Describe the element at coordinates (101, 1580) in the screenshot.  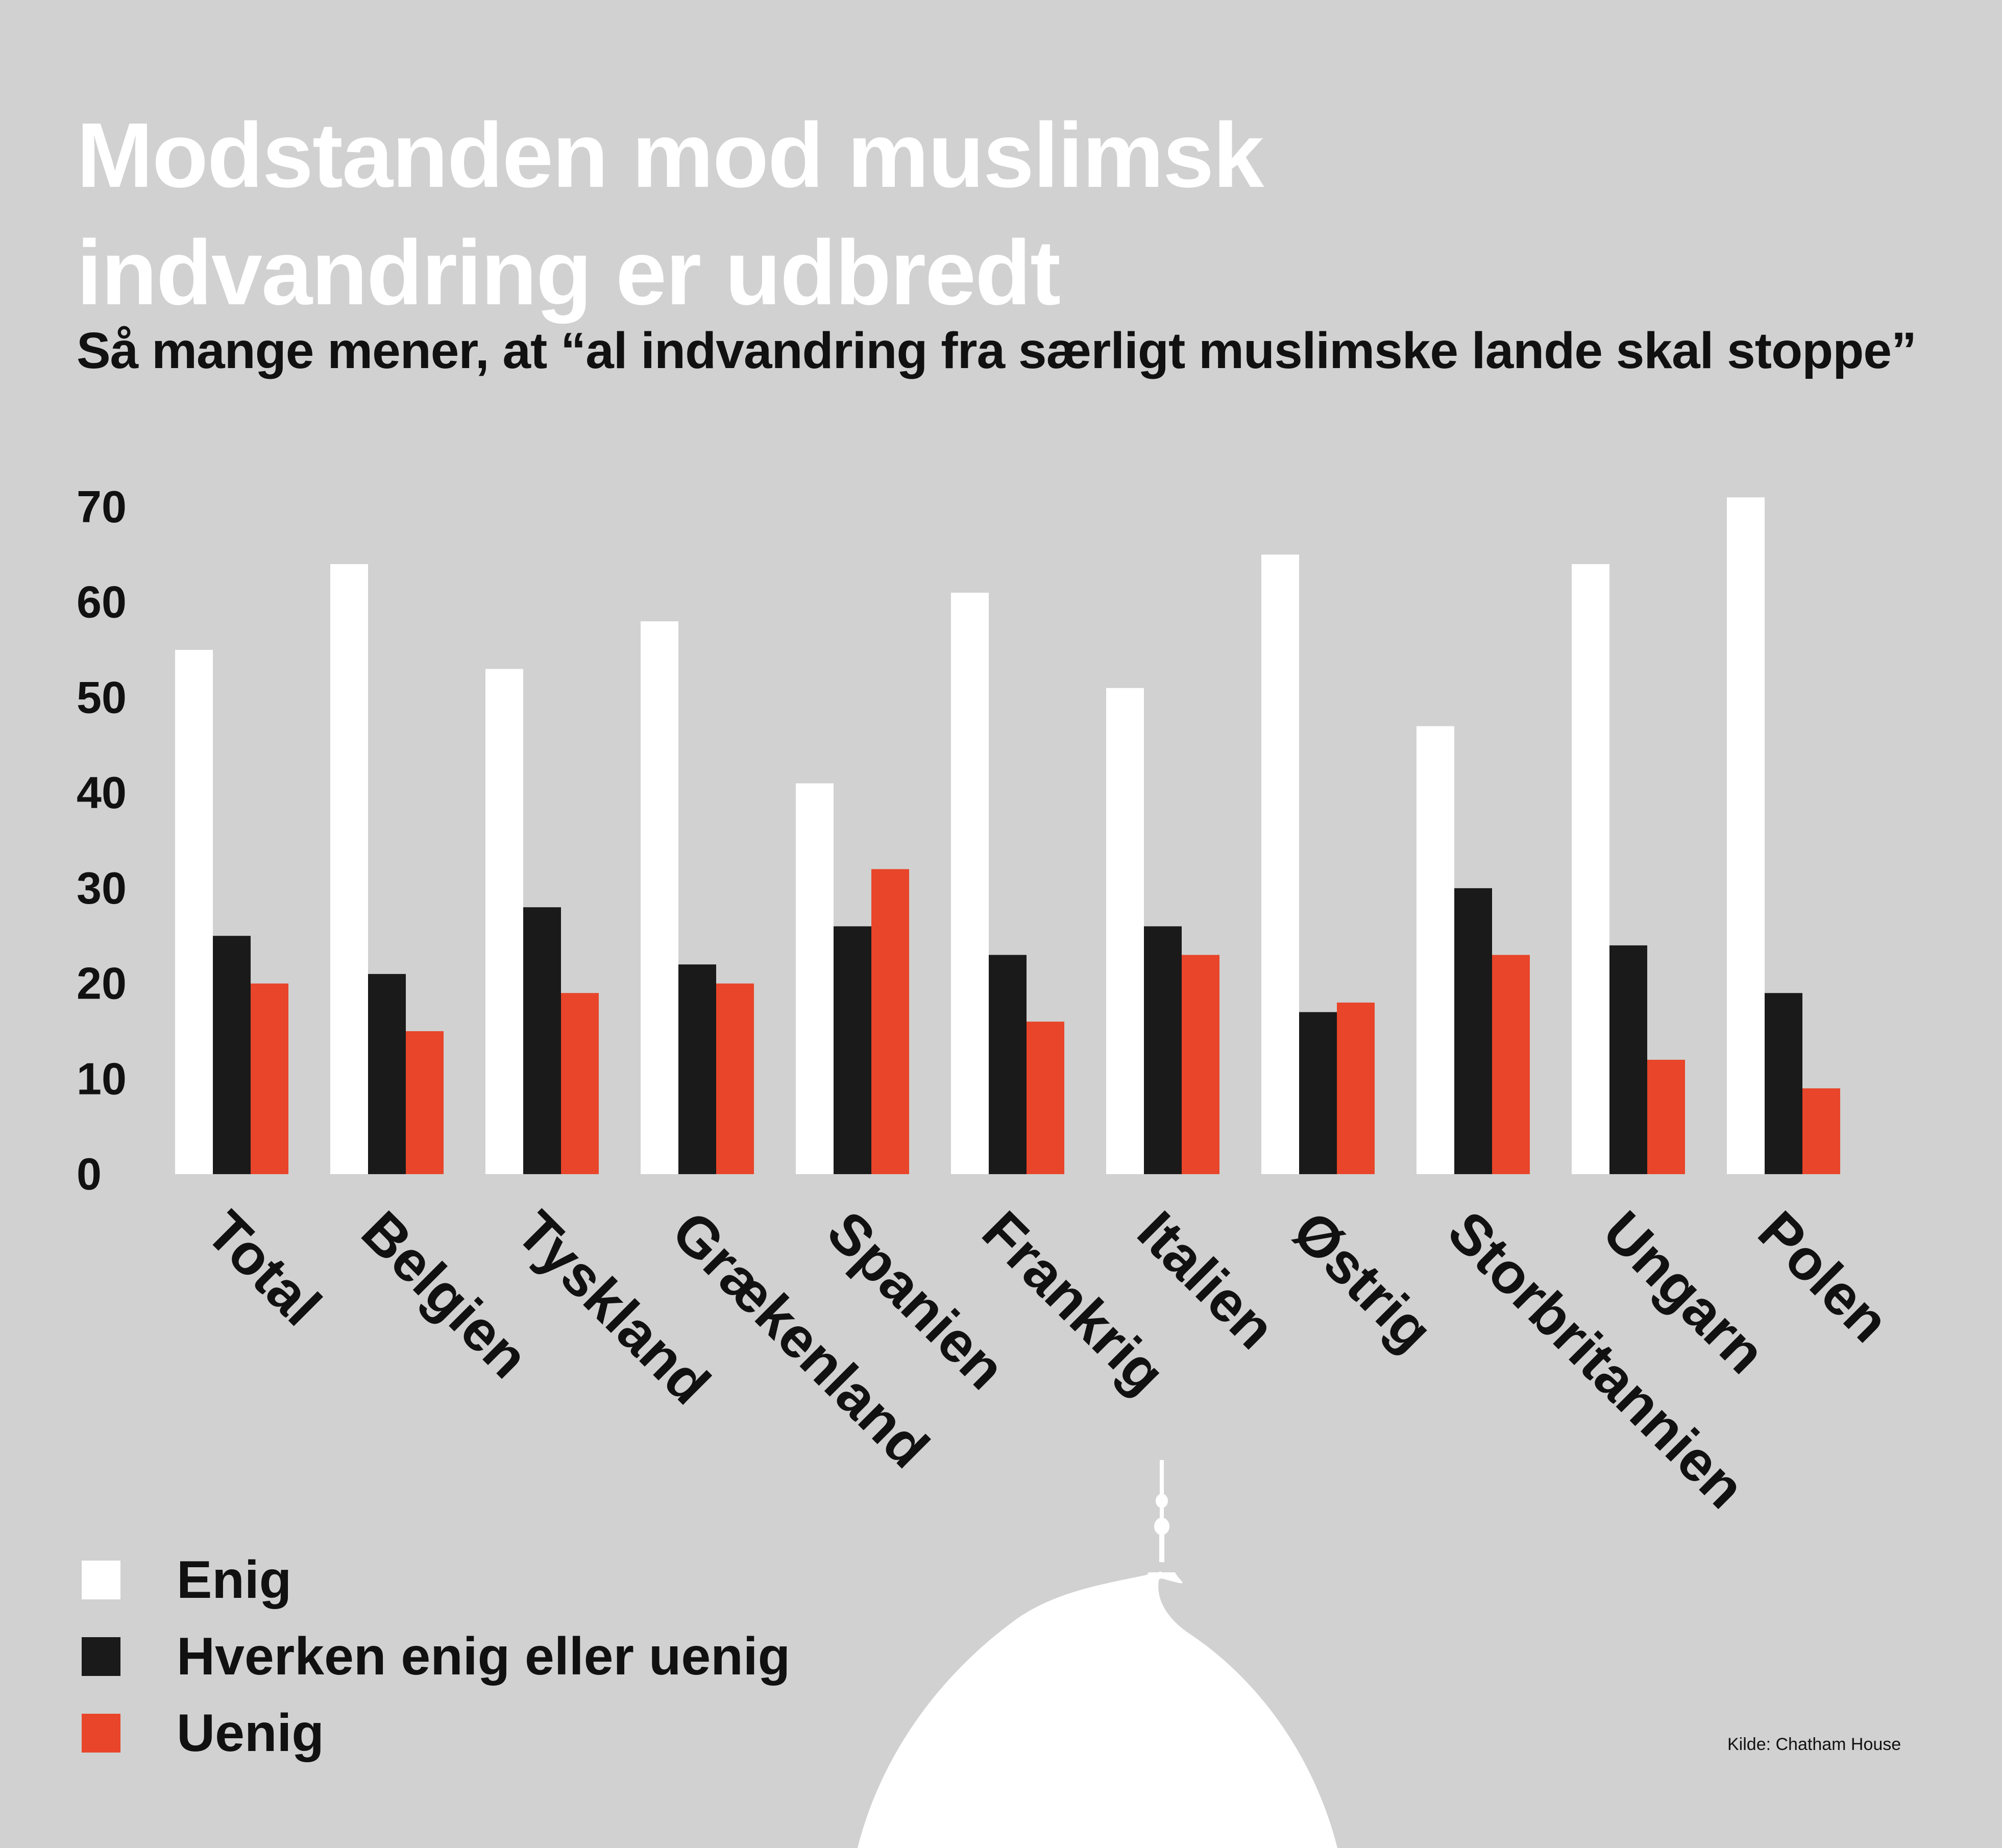
I see `legend-swatch-enig` at that location.